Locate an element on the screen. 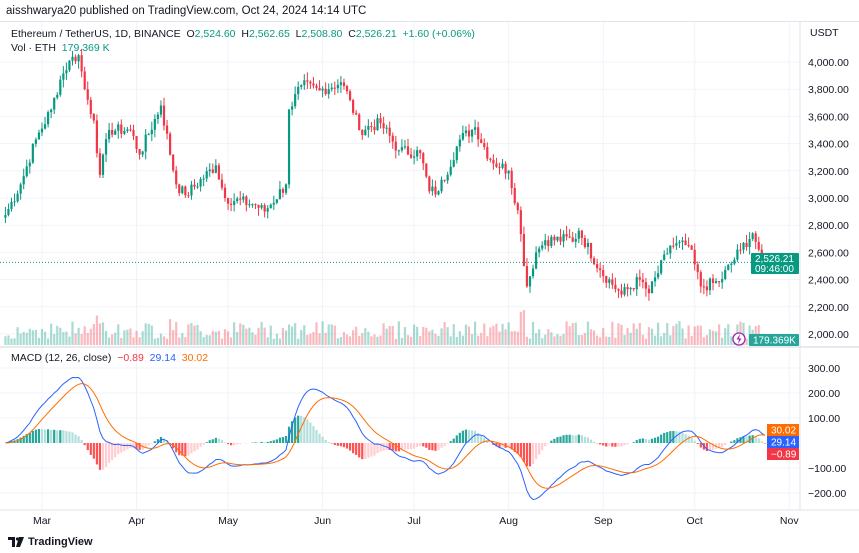  alert-icon is located at coordinates (739, 339).